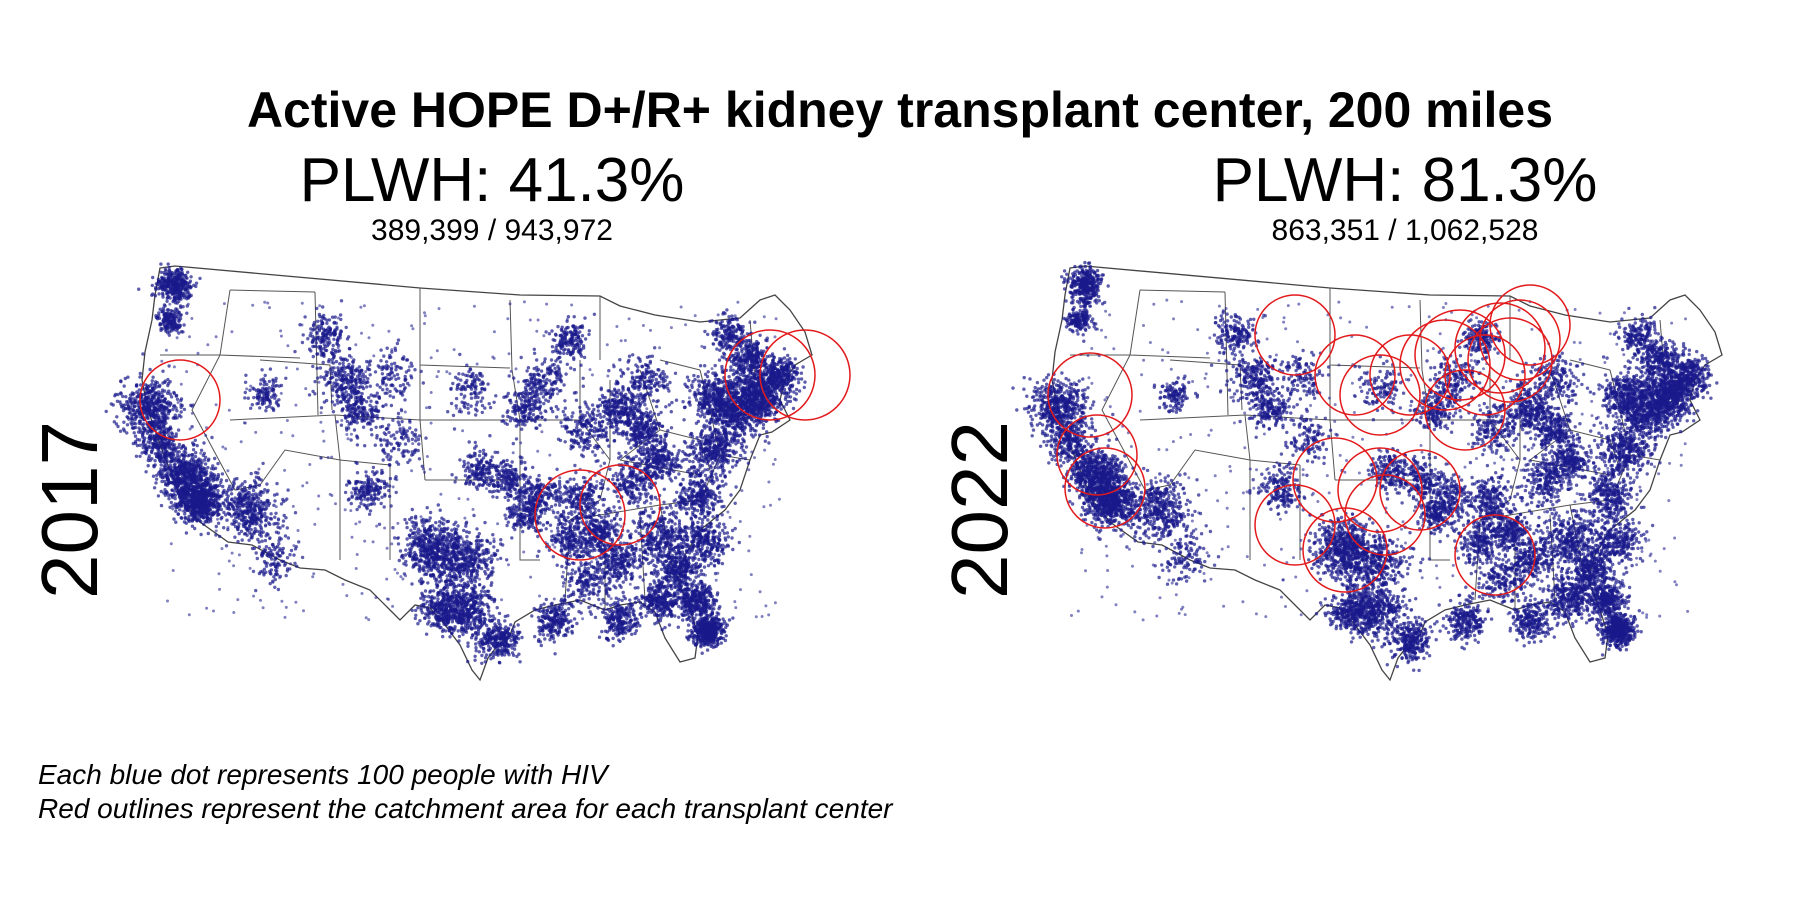 The width and height of the screenshot is (1800, 900). Describe the element at coordinates (492, 198) in the screenshot. I see `panel-2017-header: PLWH: 41.3% 389,399 / 943,972` at that location.